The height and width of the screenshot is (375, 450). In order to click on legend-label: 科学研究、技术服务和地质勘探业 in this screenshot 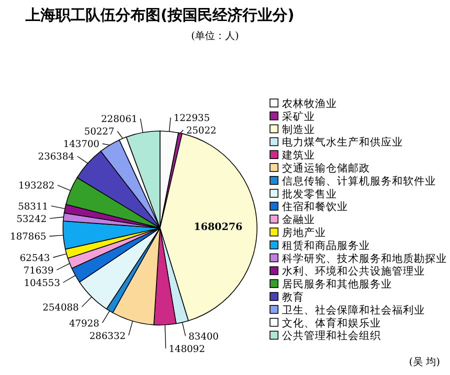, I will do `click(364, 258)`.